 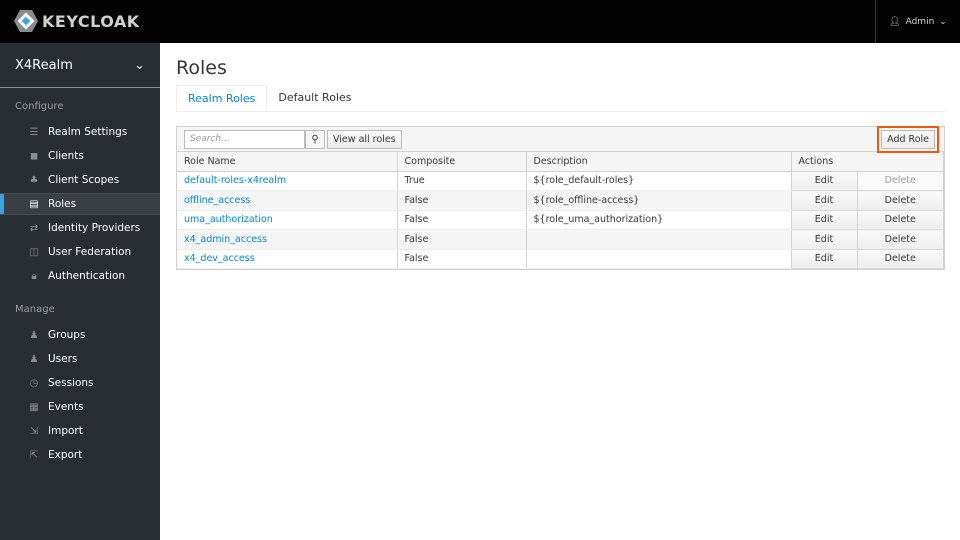 I want to click on col-actions: Actions, so click(x=867, y=162).